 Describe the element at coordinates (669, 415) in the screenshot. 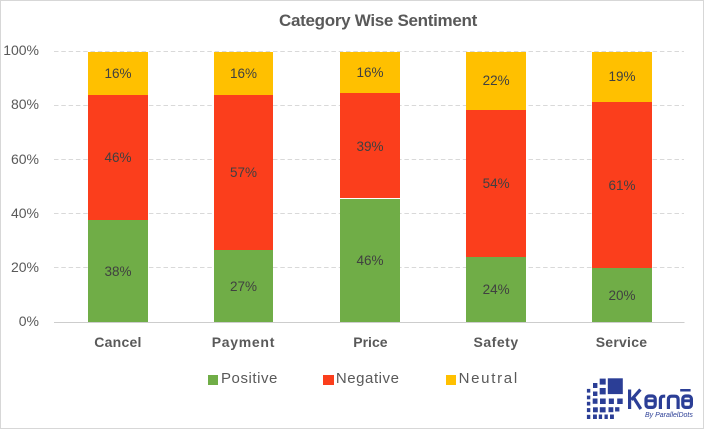

I see `svg-text: By ParallelDots` at that location.